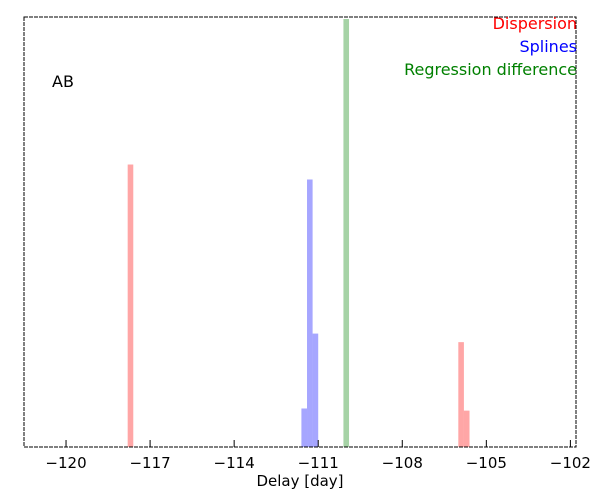 The width and height of the screenshot is (600, 492). I want to click on x-axis-label: Delay [day], so click(299, 481).